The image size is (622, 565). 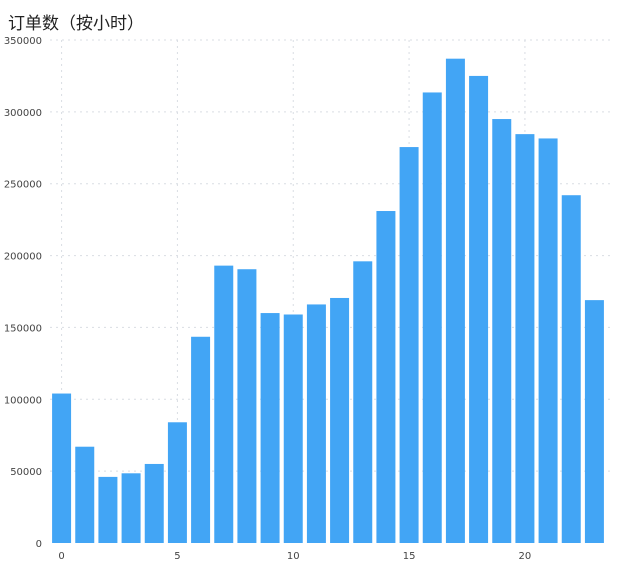 What do you see at coordinates (23, 185) in the screenshot?
I see `y-tick-label: 250000` at bounding box center [23, 185].